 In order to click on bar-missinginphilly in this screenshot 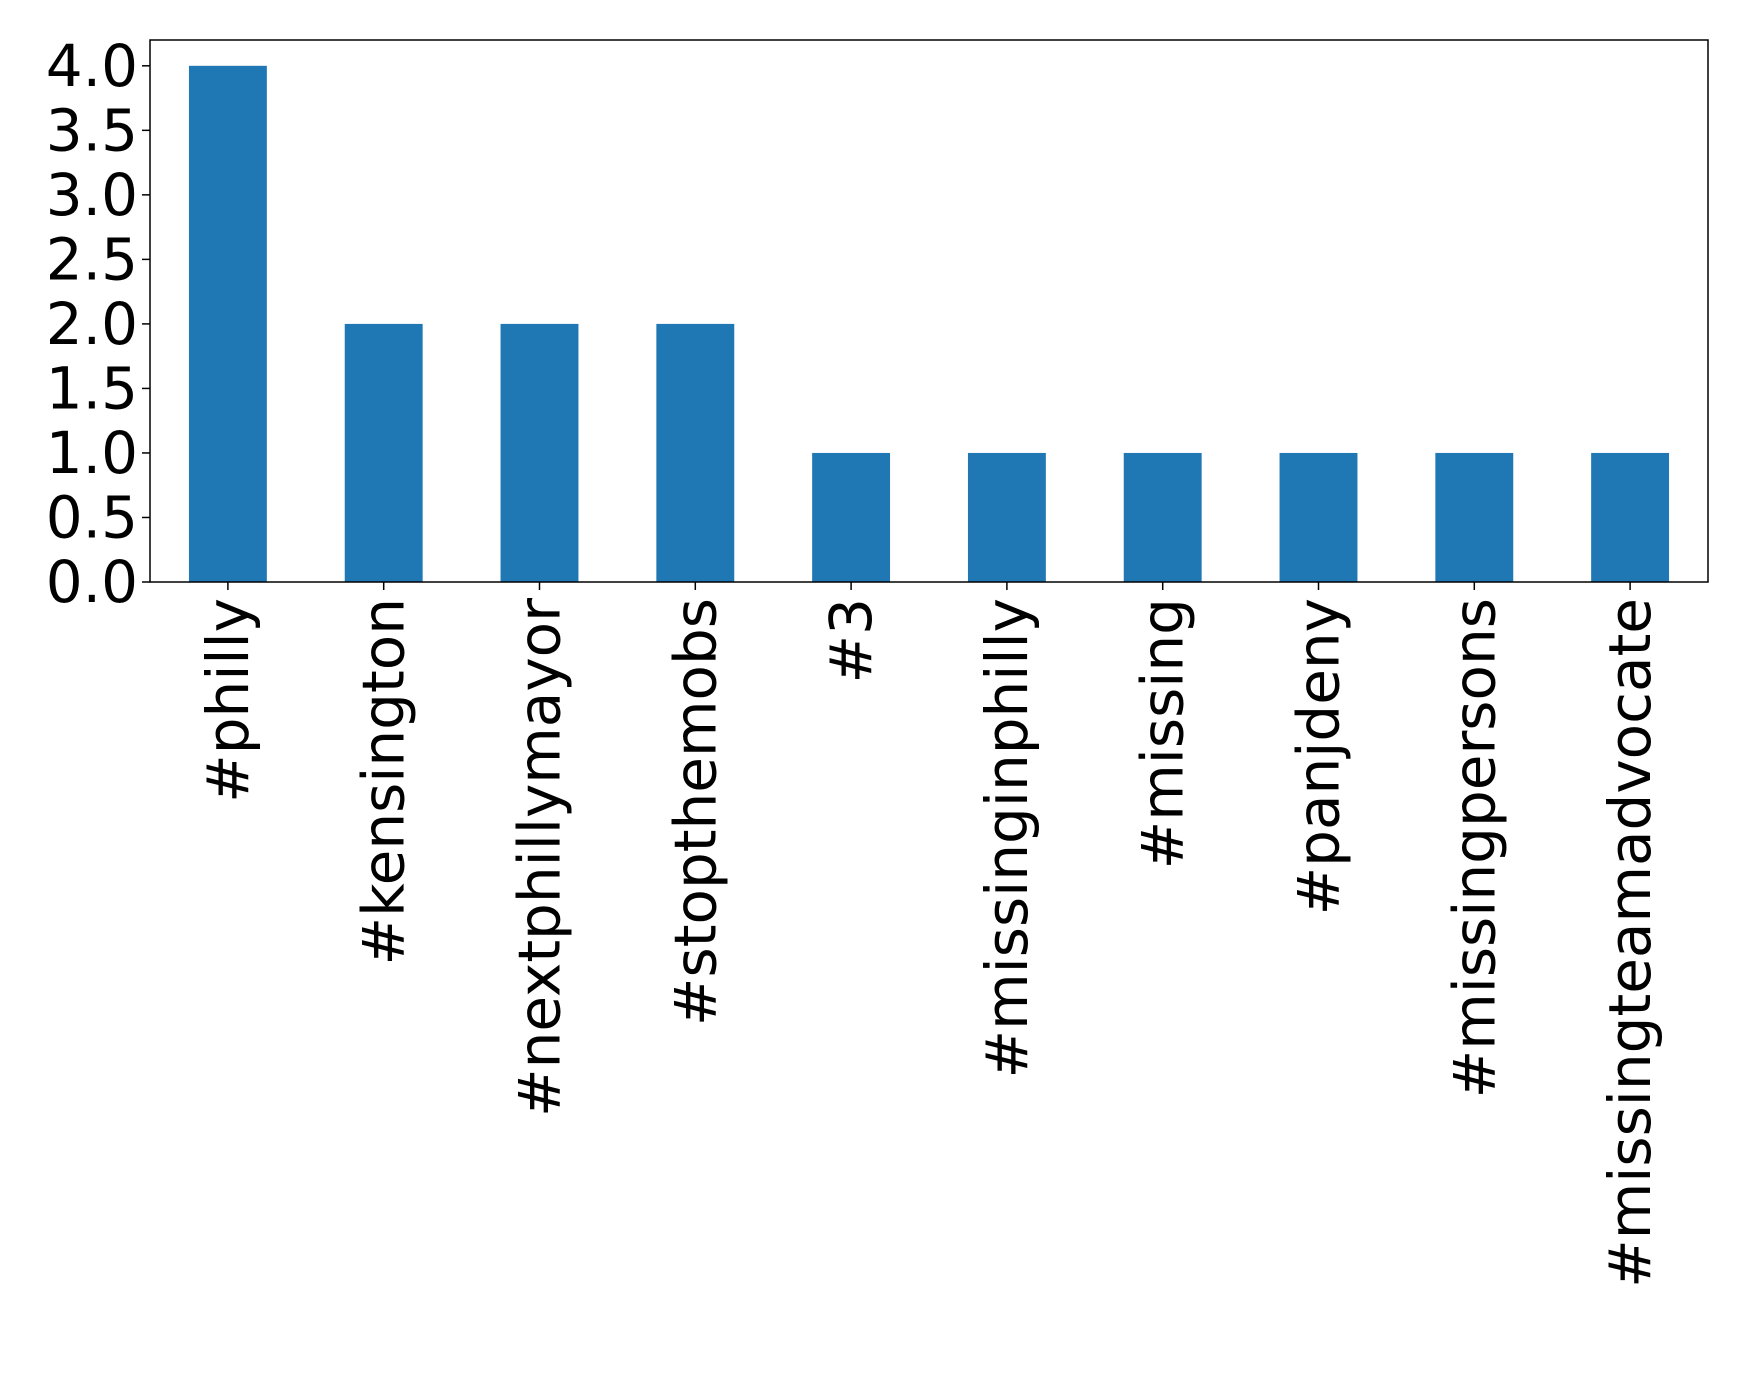, I will do `click(1006, 517)`.